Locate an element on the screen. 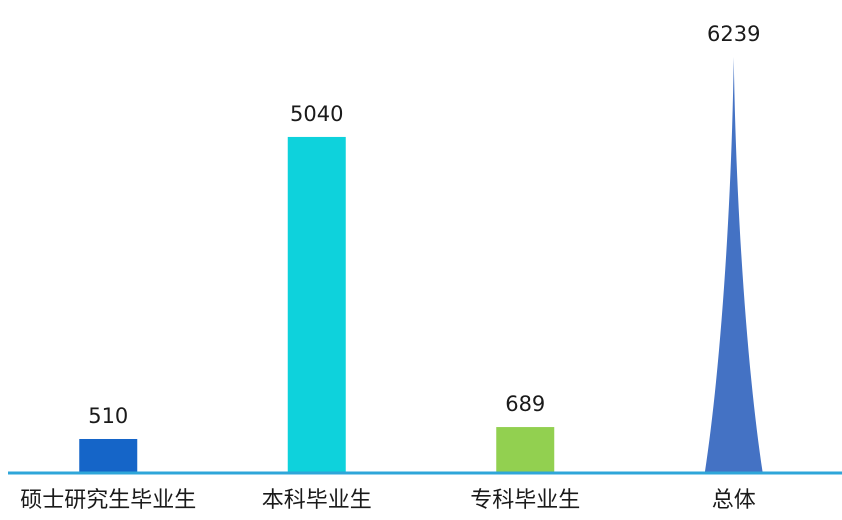 This screenshot has height=520, width=842. data-label-2: 5040 is located at coordinates (316, 114).